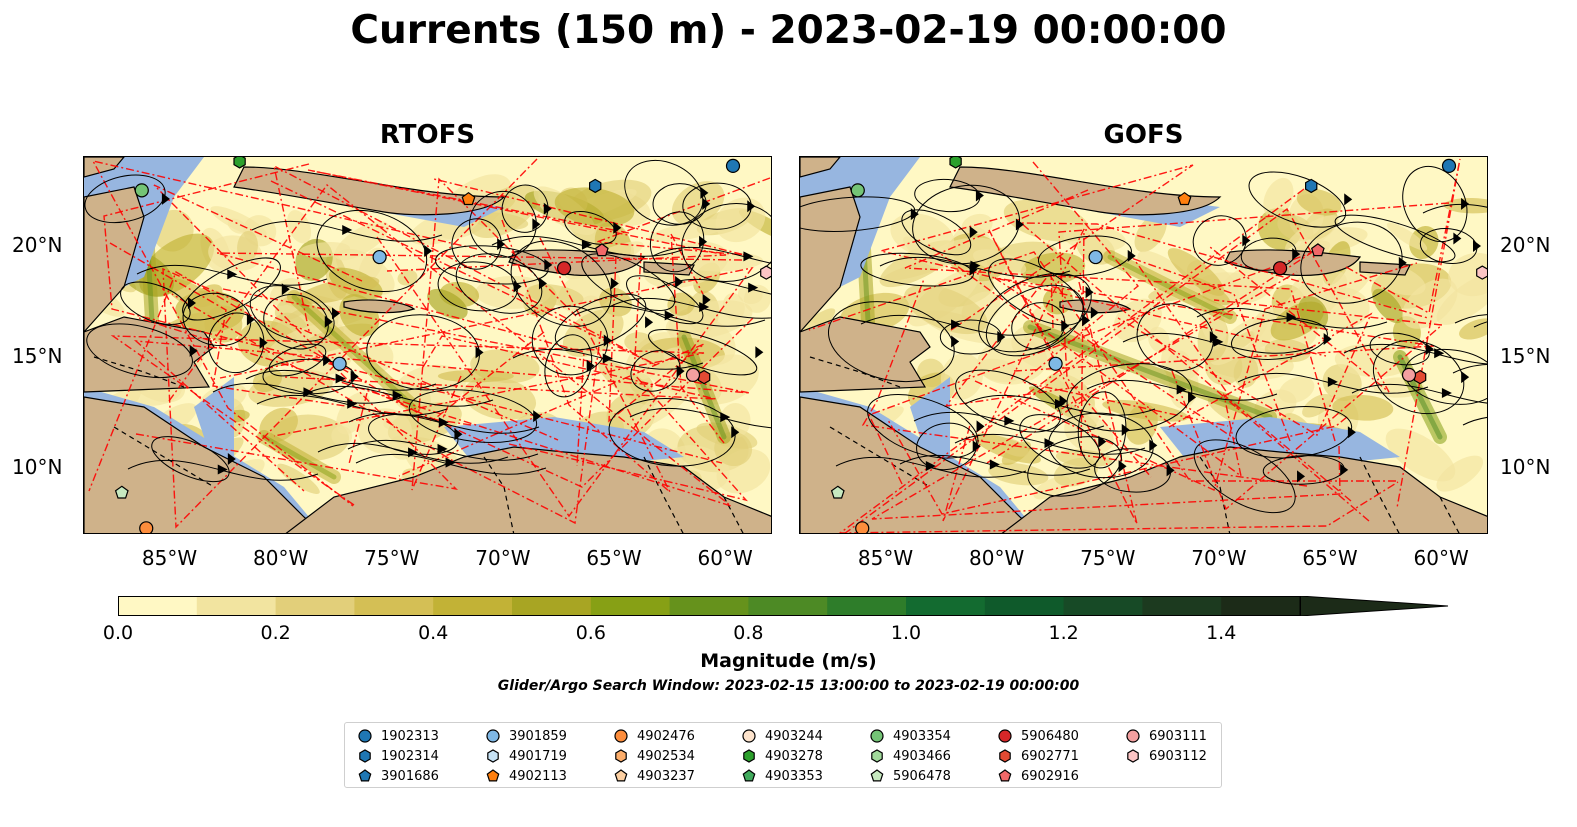  Describe the element at coordinates (666, 736) in the screenshot. I see `legend-label: 4902476` at that location.